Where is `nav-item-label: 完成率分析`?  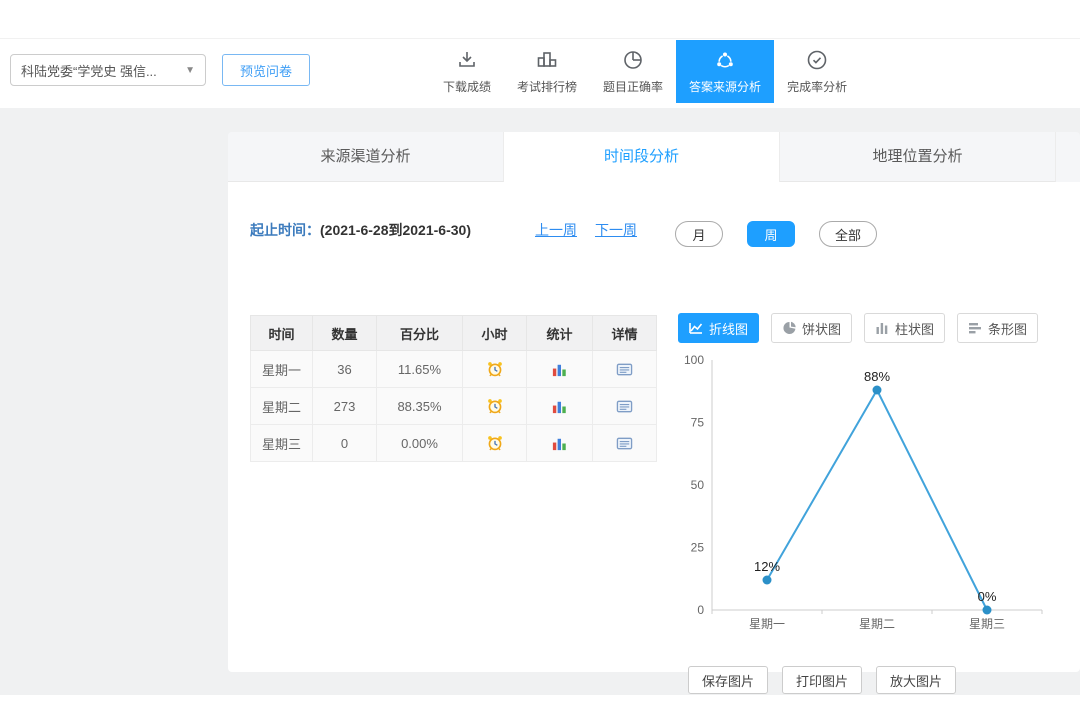
nav-item-label: 完成率分析 is located at coordinates (817, 87).